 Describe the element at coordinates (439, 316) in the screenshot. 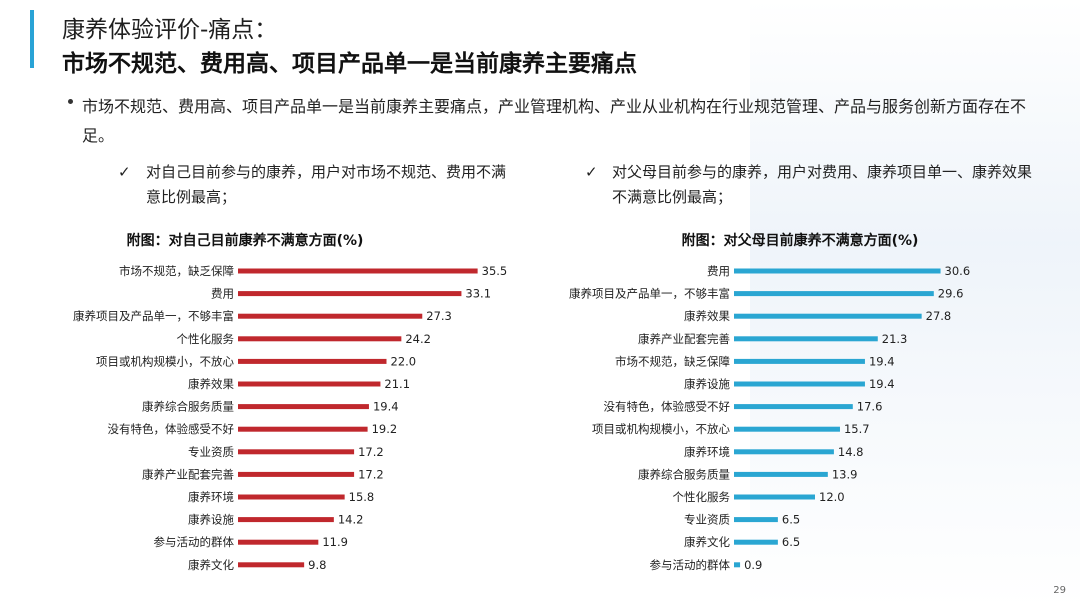

I see `data-label: 27.3` at that location.